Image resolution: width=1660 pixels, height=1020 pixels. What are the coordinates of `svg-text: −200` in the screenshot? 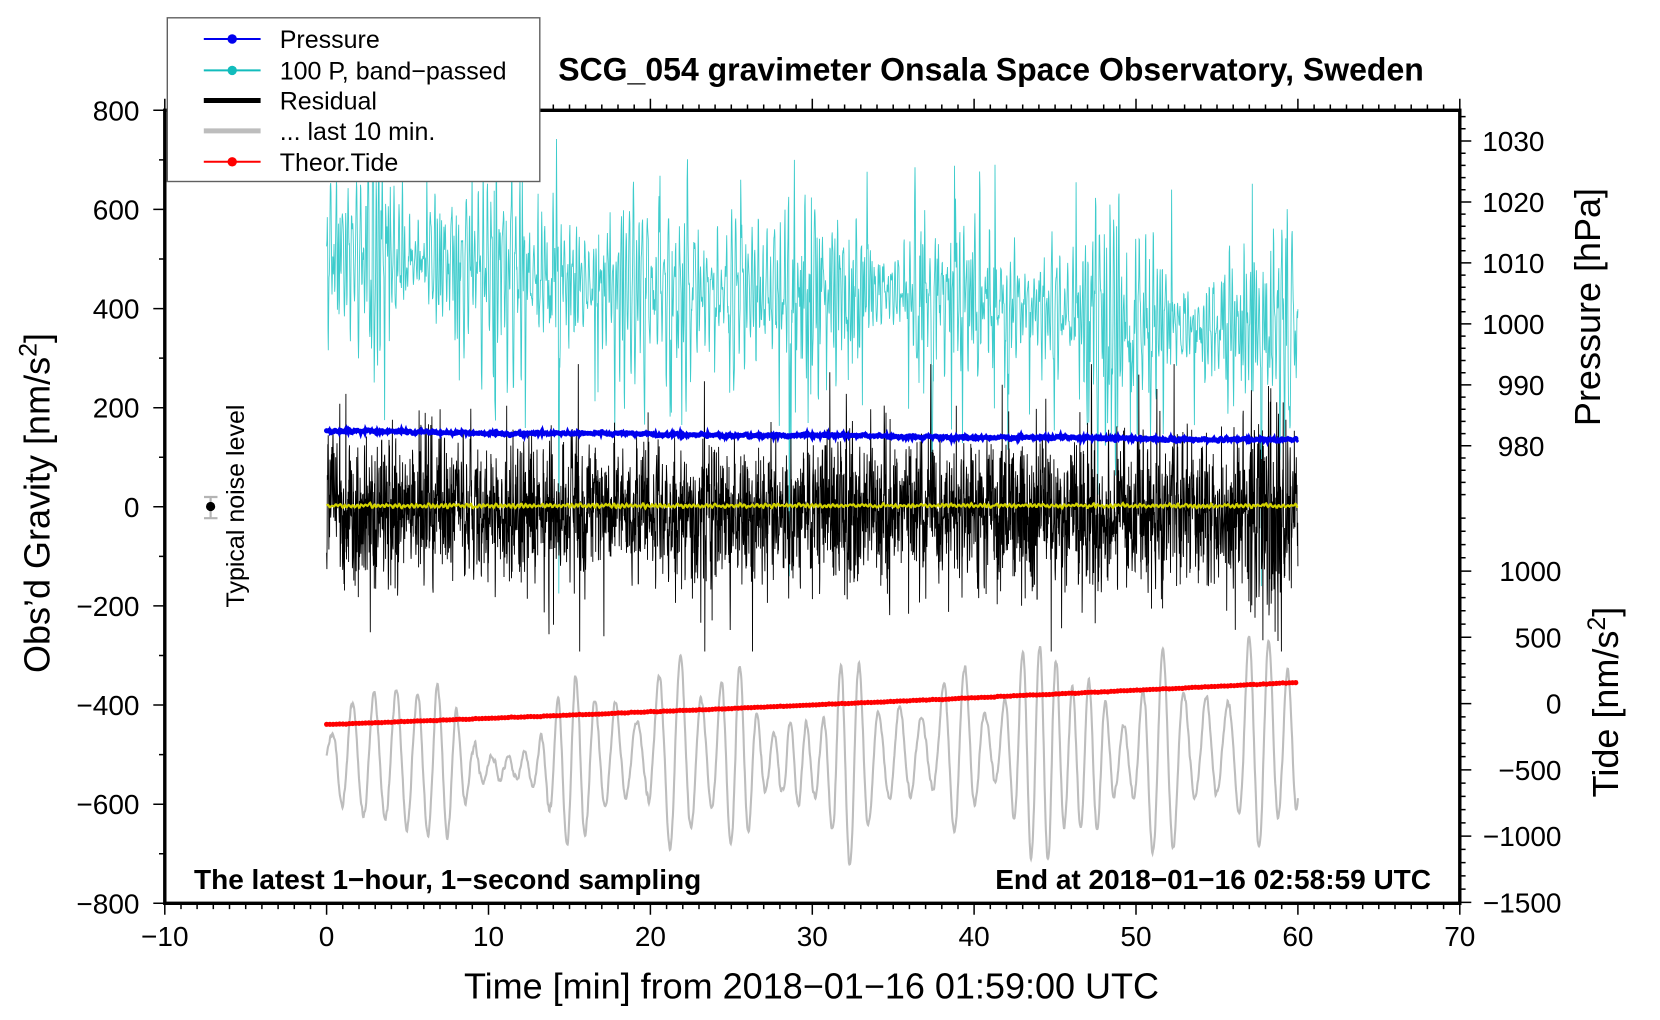 It's located at (107, 606).